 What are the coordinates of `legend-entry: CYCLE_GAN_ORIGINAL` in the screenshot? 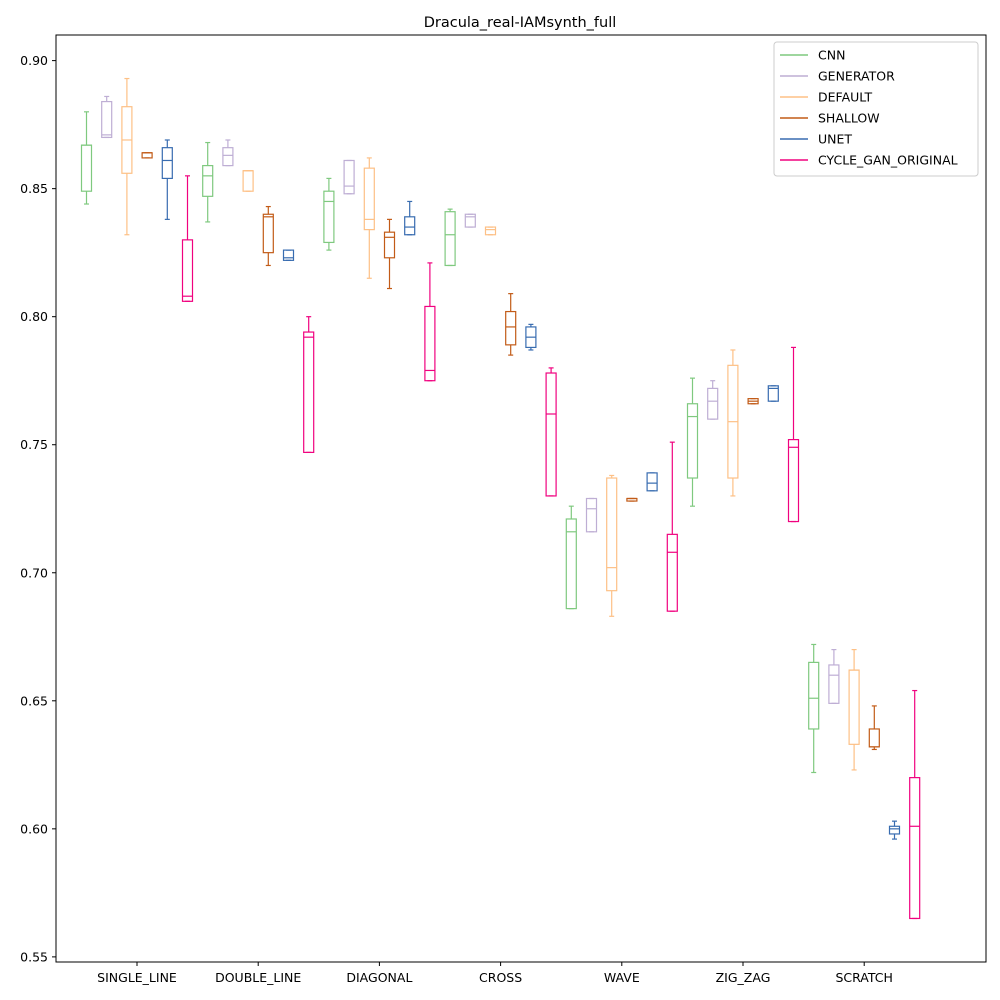 It's located at (869, 160).